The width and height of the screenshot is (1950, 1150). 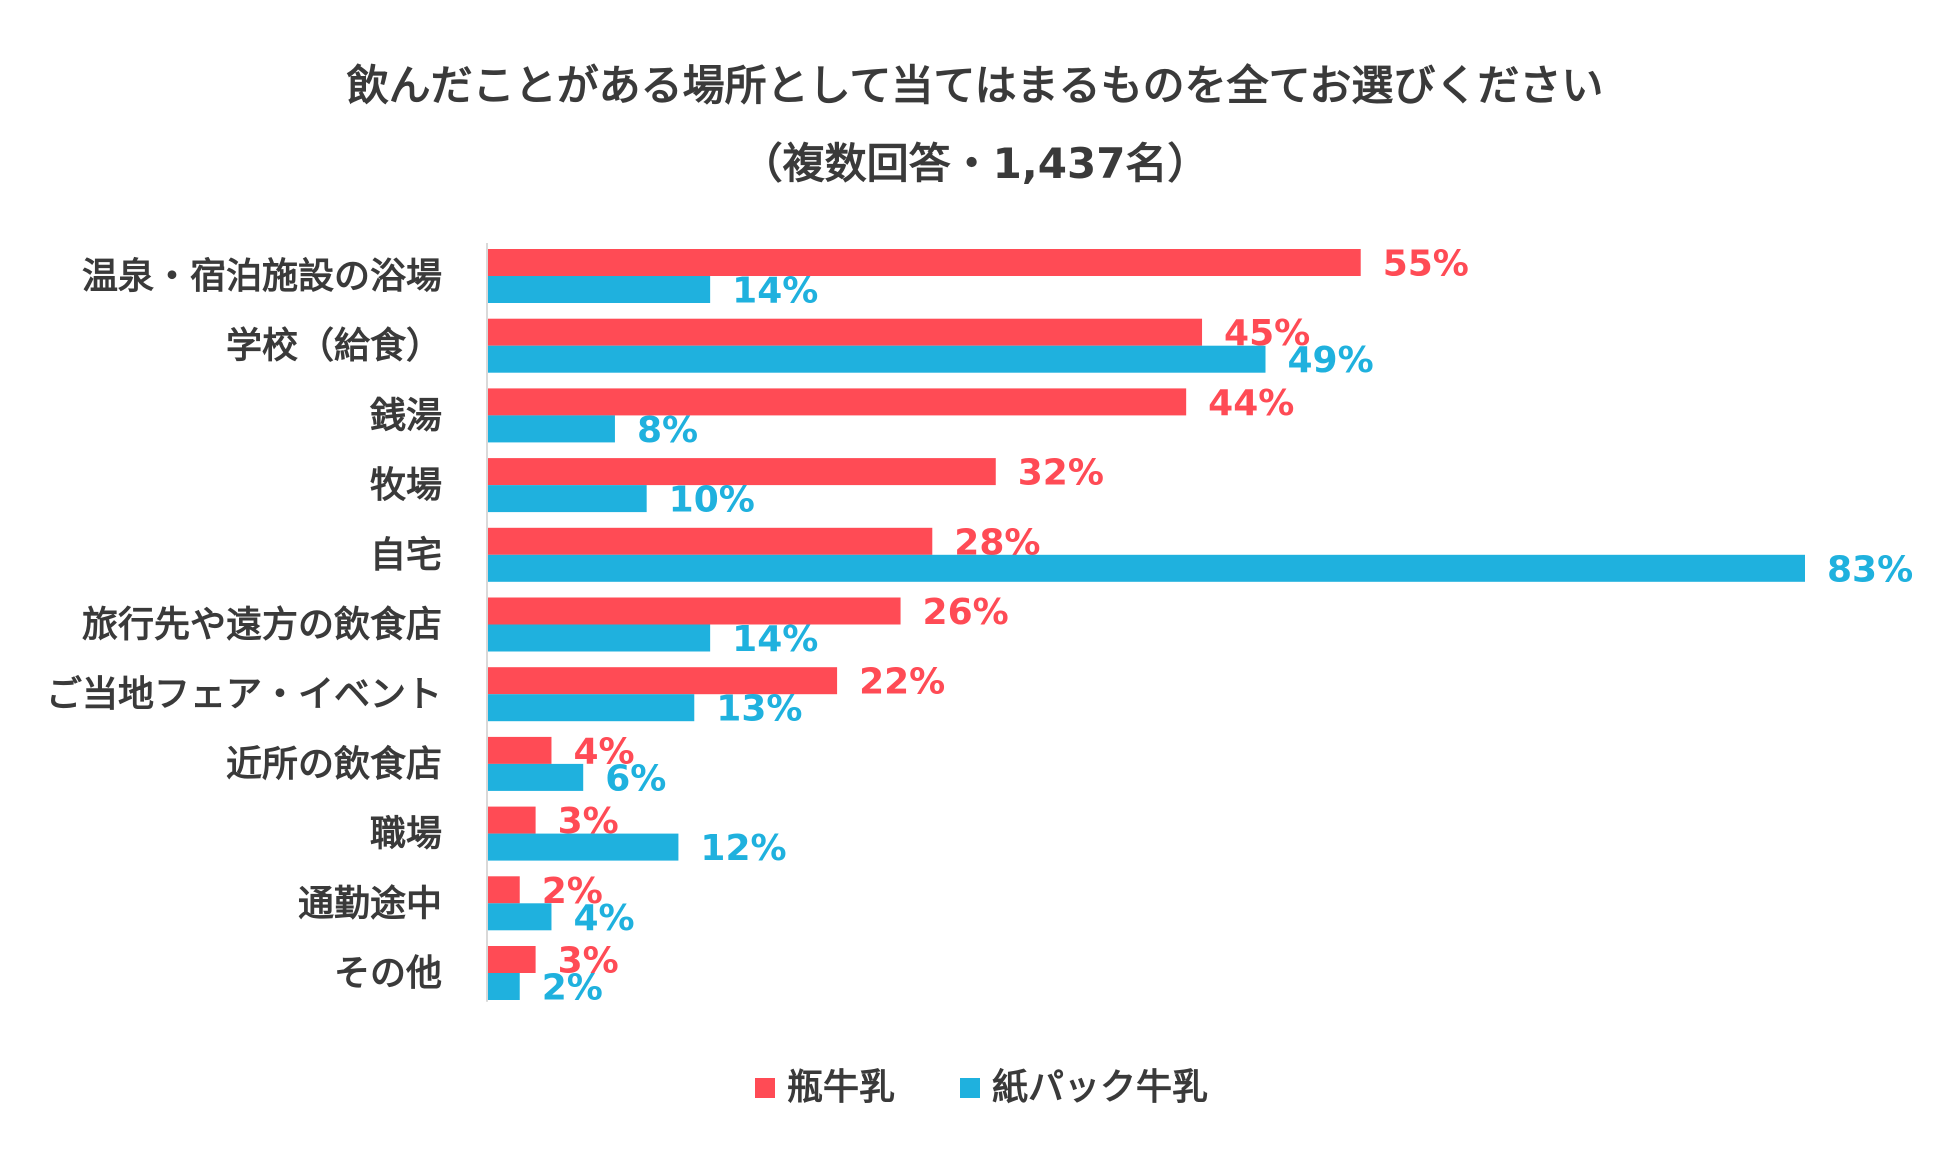 I want to click on data-label: 22%, so click(x=902, y=682).